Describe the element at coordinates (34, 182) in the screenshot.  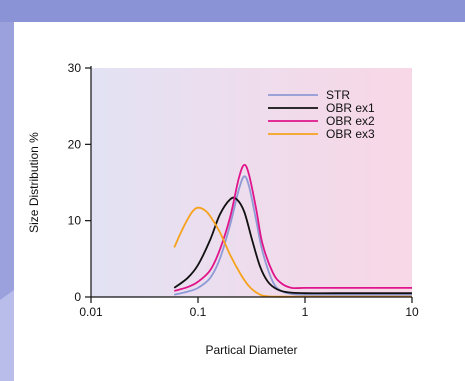
I see `y-axis-title: Size Distribution %` at that location.